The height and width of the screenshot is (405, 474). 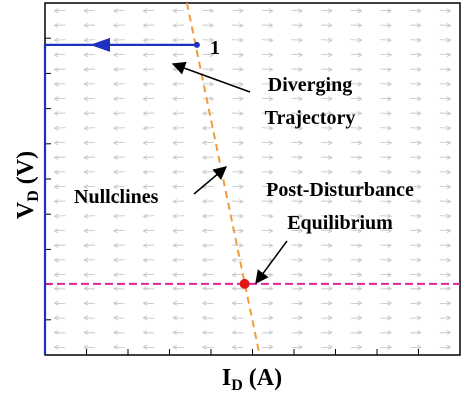 I want to click on annotation-arrow-equilibrium, so click(x=271, y=262).